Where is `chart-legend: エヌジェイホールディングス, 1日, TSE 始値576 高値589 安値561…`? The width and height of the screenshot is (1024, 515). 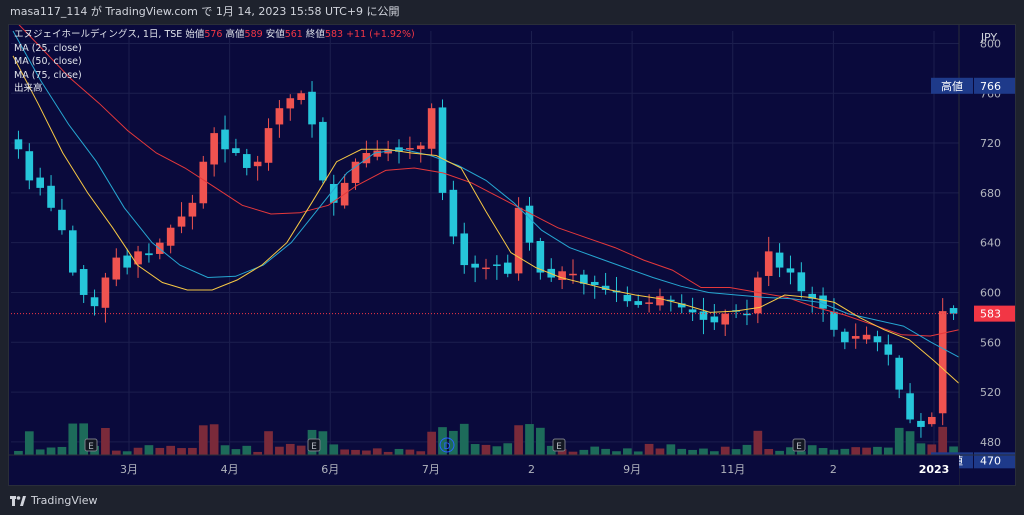
chart-legend: エヌジェイホールディングス, 1日, TSE 始値576 高値589 安値561… is located at coordinates (214, 62).